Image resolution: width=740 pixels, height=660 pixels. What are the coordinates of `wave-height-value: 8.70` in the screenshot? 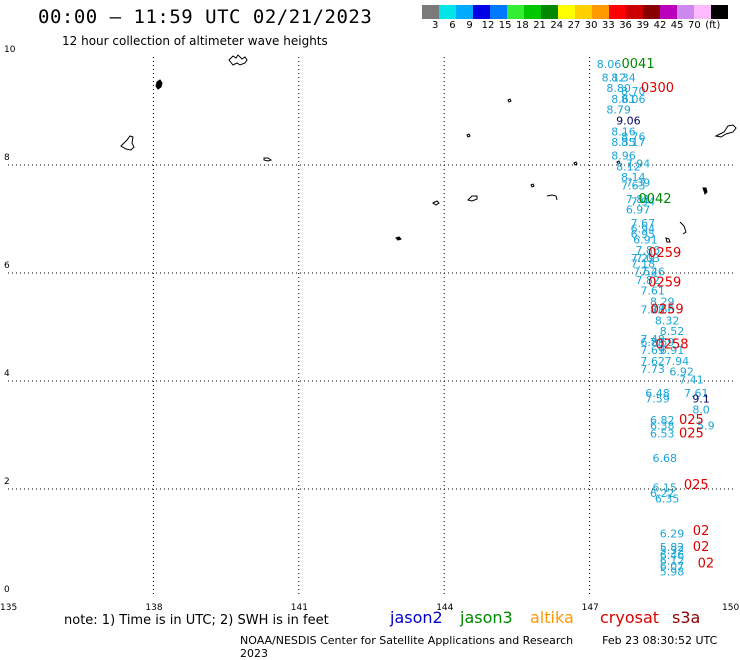 It's located at (633, 91).